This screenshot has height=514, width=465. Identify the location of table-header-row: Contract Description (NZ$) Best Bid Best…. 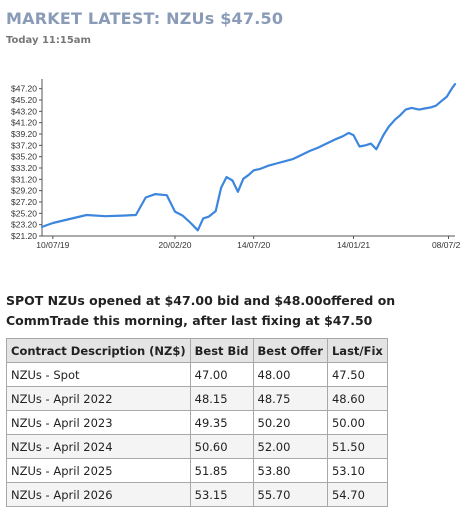
(197, 350).